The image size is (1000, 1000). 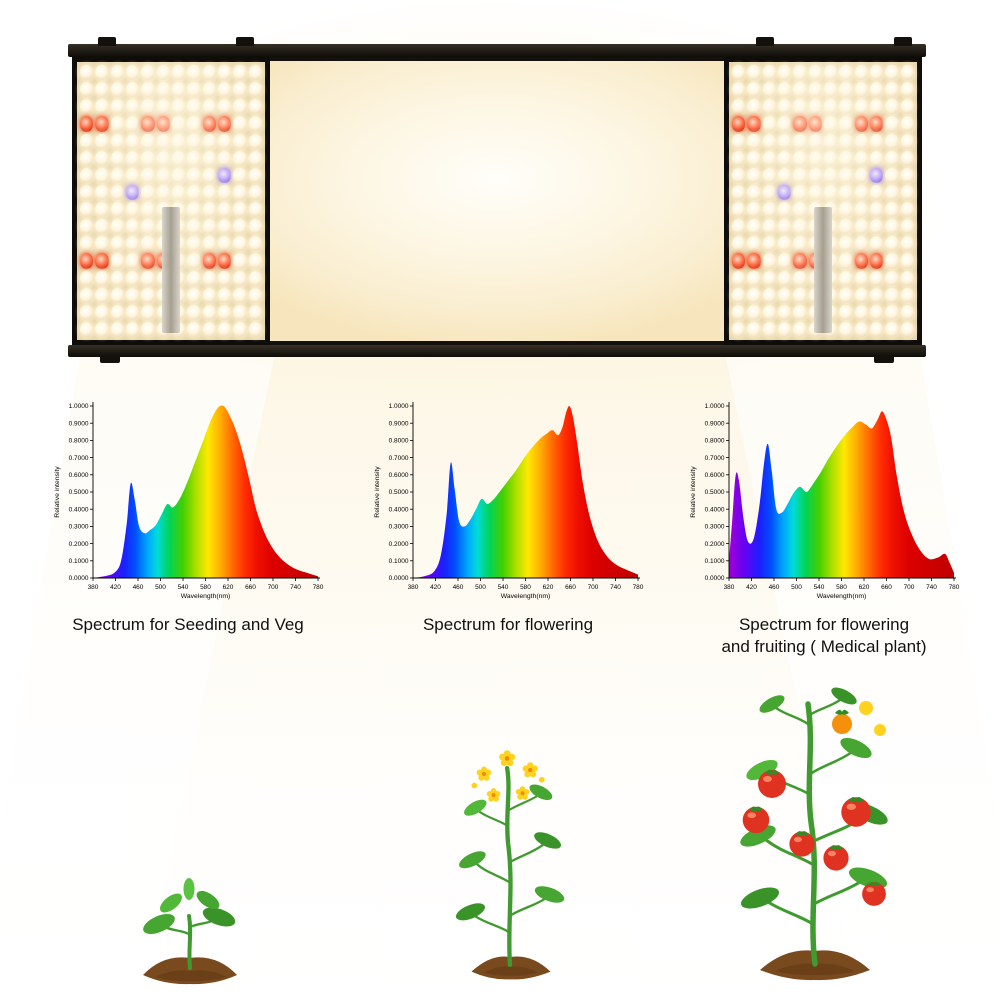 What do you see at coordinates (525, 491) in the screenshot?
I see `spectrum-area` at bounding box center [525, 491].